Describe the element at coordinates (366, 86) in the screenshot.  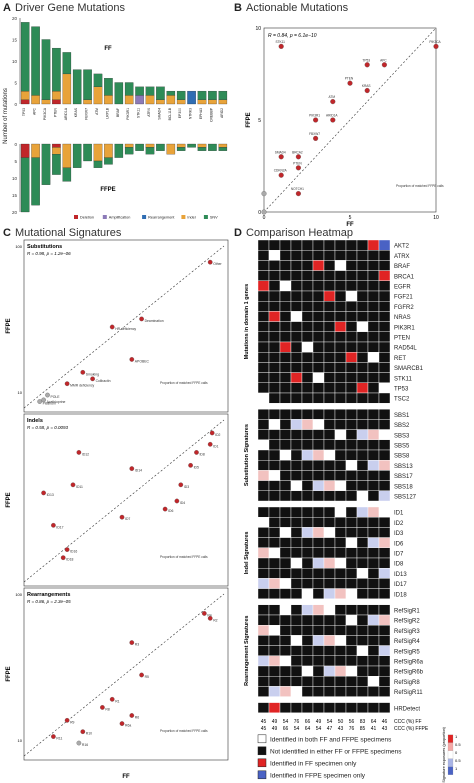
I see `point-label: KRAS` at that location.